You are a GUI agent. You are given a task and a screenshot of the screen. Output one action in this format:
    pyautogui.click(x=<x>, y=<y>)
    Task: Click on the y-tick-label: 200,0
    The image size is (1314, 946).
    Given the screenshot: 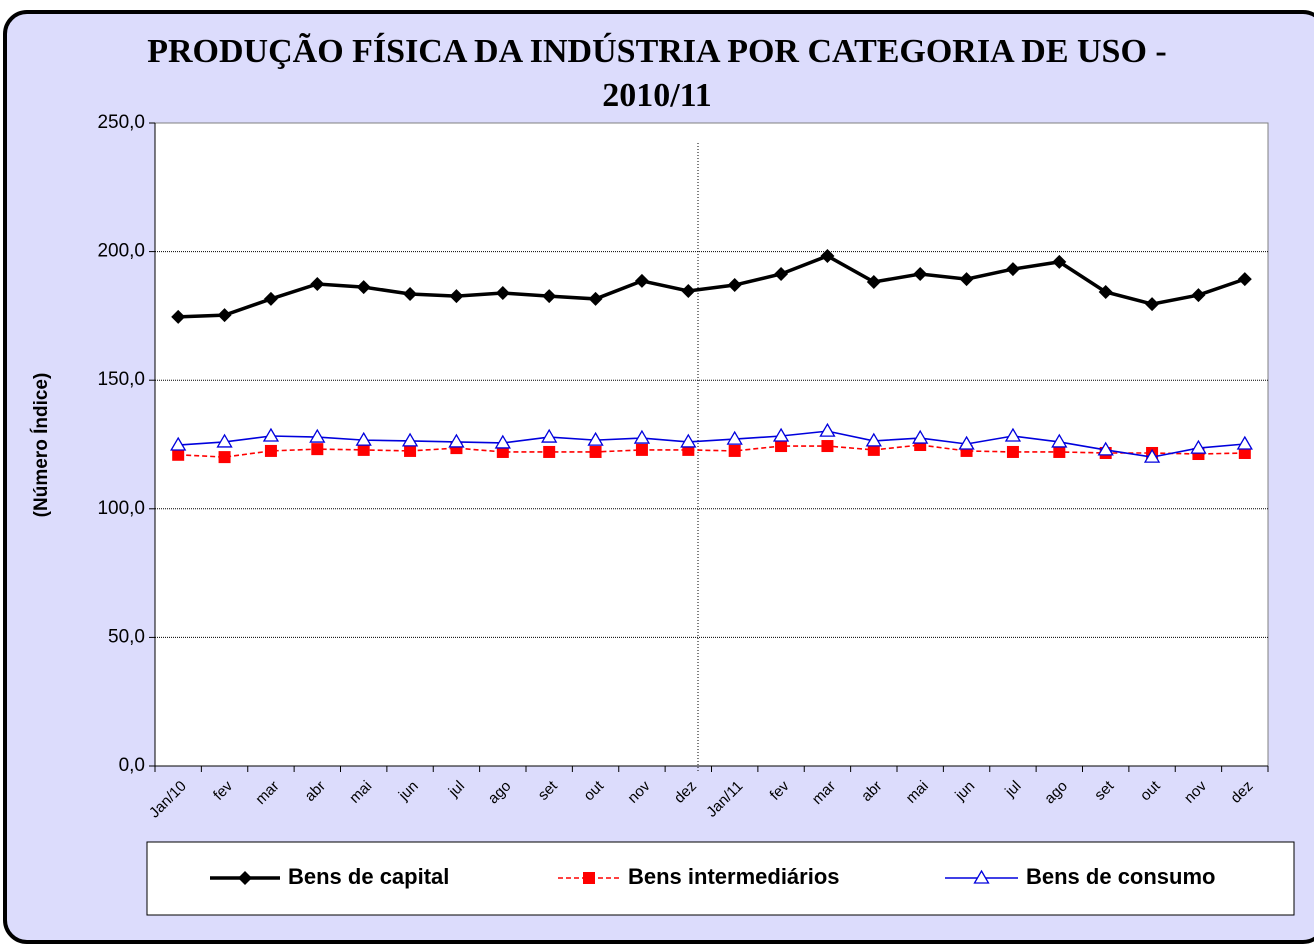 What is the action you would take?
    pyautogui.click(x=121, y=251)
    